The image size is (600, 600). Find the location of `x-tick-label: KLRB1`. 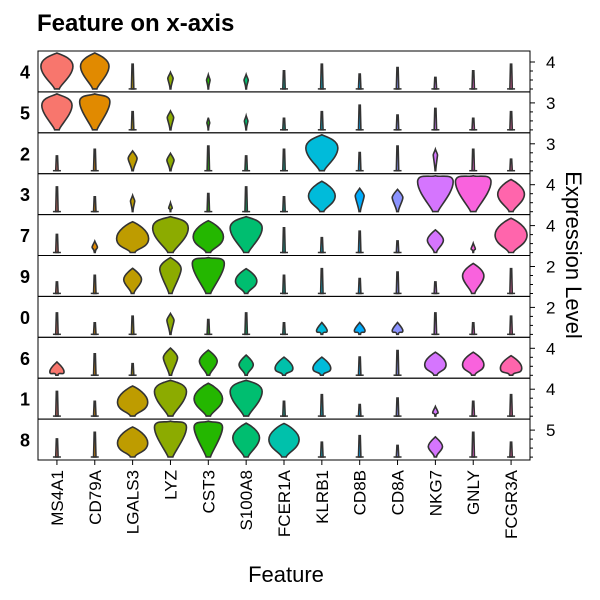

x-tick-label: KLRB1 is located at coordinates (322, 497).